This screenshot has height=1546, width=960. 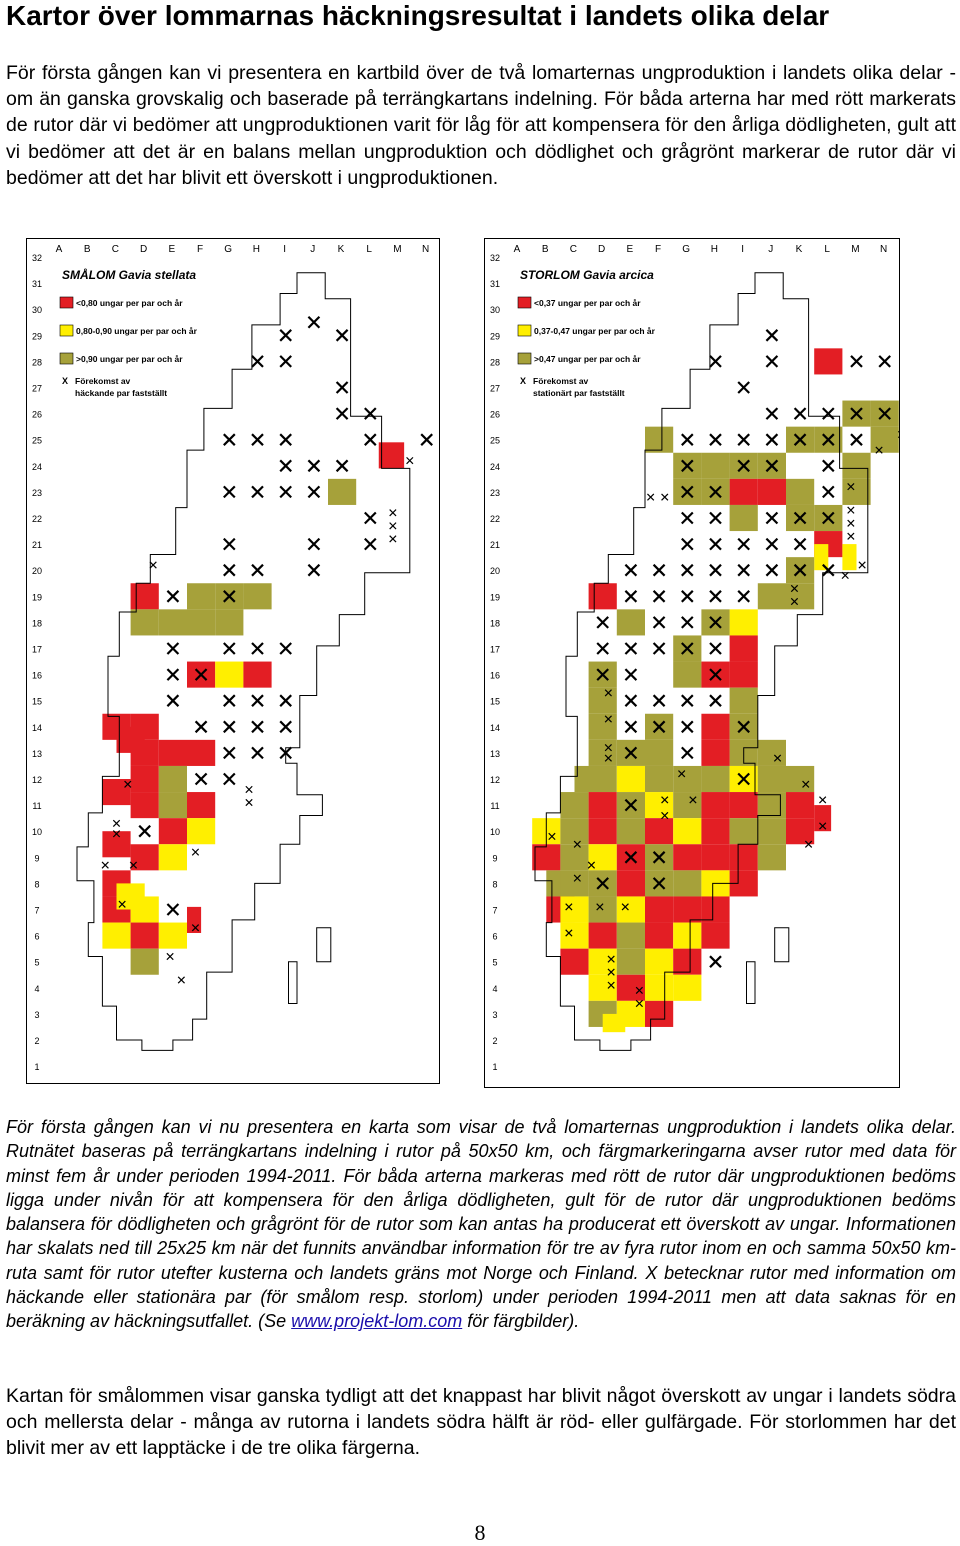 I want to click on row-label: 7, so click(x=36, y=911).